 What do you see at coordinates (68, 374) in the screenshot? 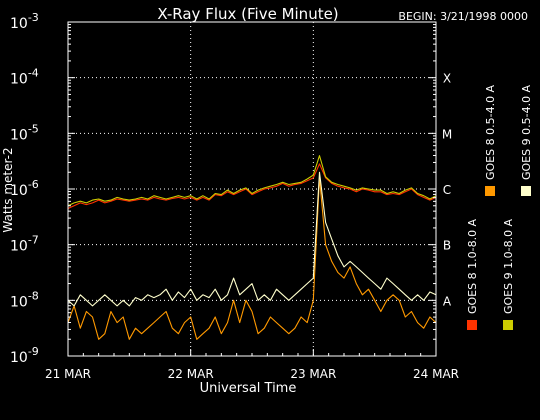
I see `x-tick-label: 21 MAR` at bounding box center [68, 374].